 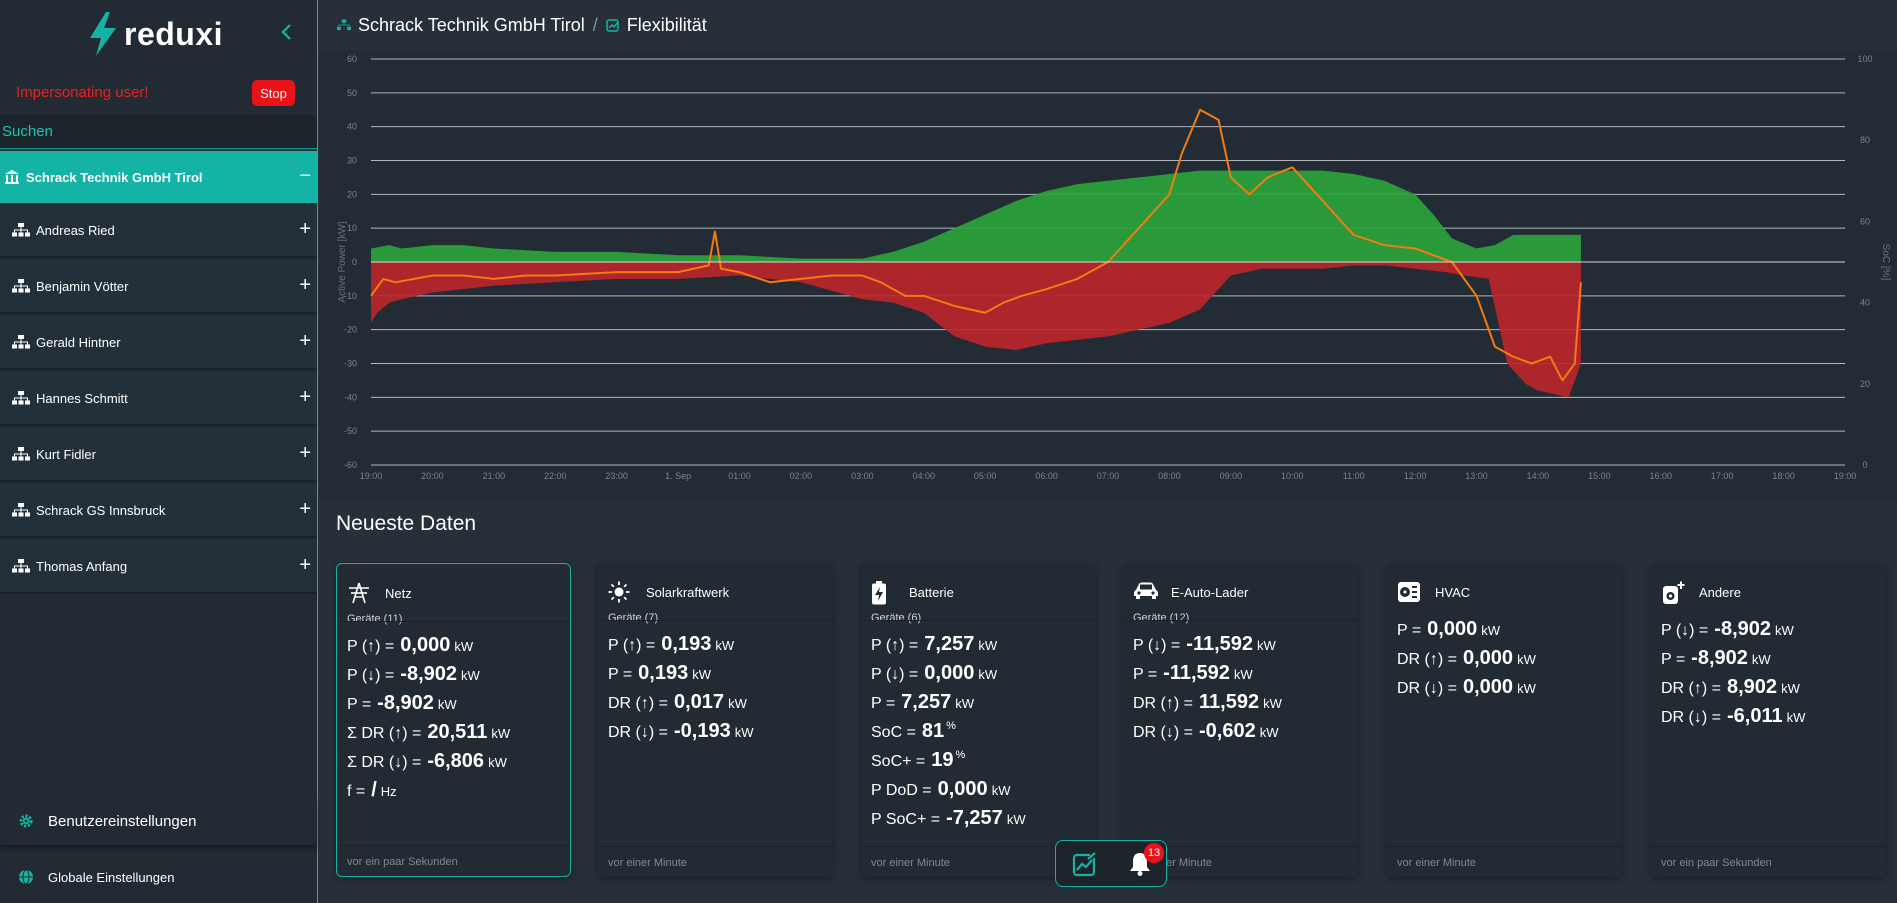 I want to click on global-settings-link: Globale Einstellungen, so click(x=158, y=877).